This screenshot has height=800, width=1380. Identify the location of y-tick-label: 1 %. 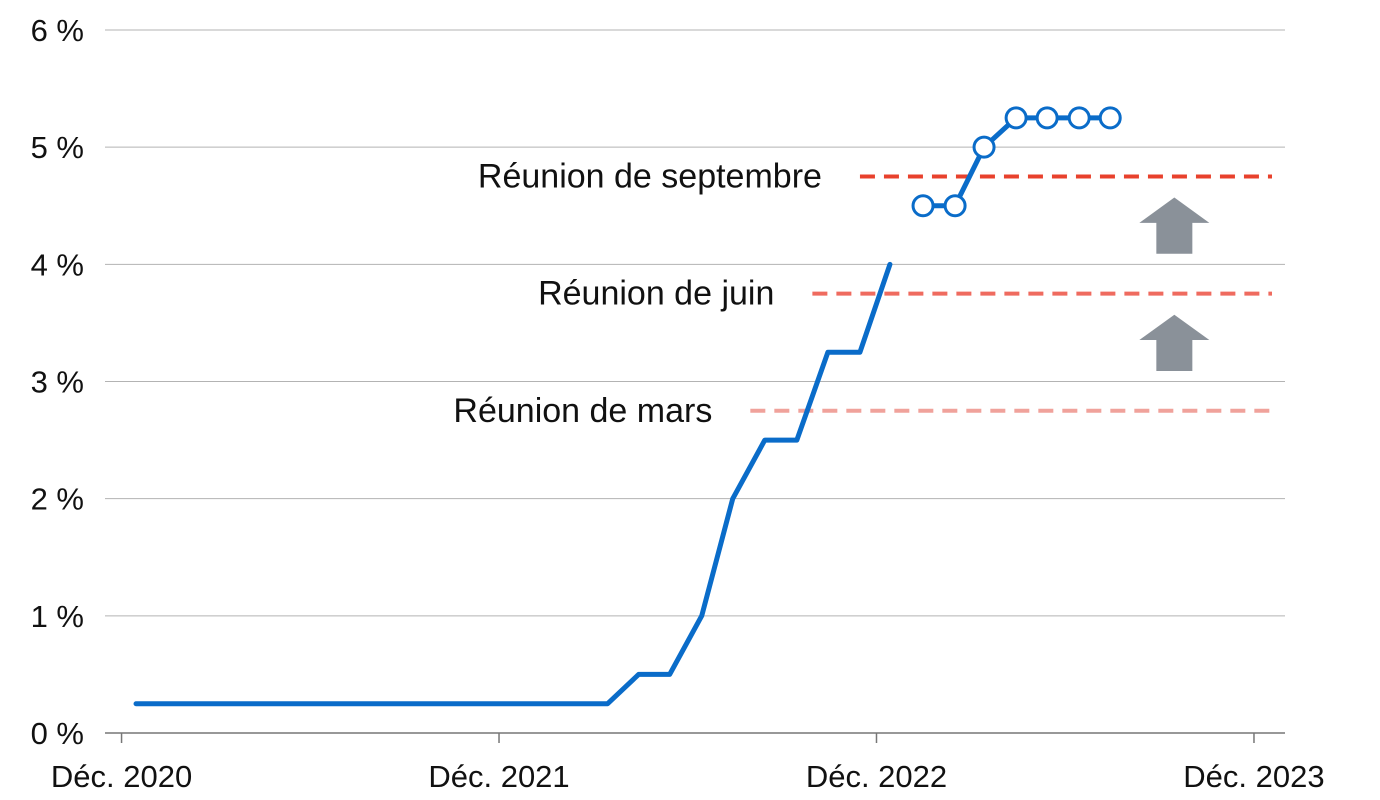
(57, 616).